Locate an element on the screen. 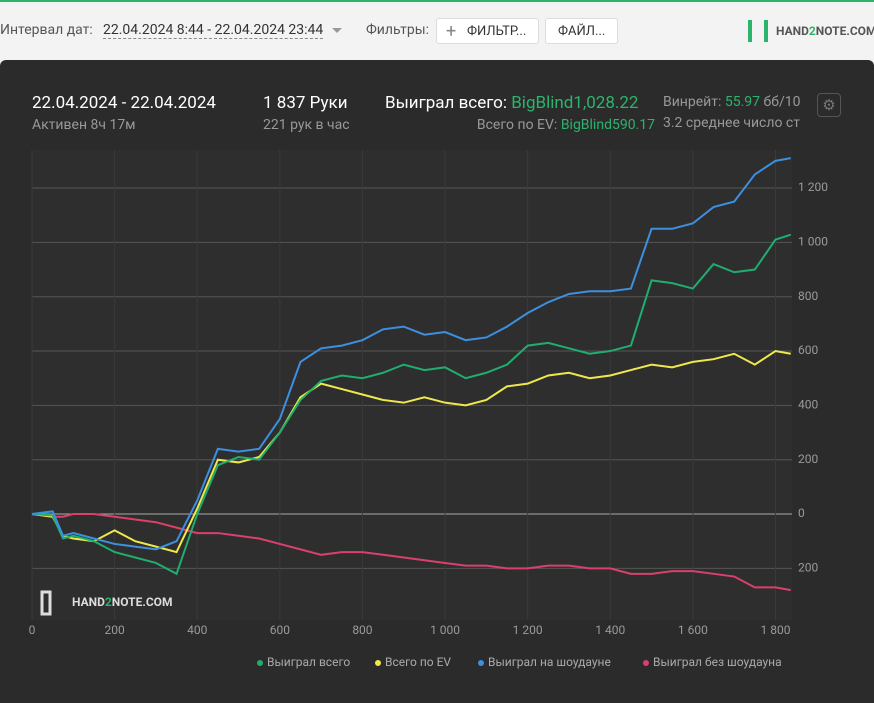  won-label: Выиграл всего: is located at coordinates (446, 103).